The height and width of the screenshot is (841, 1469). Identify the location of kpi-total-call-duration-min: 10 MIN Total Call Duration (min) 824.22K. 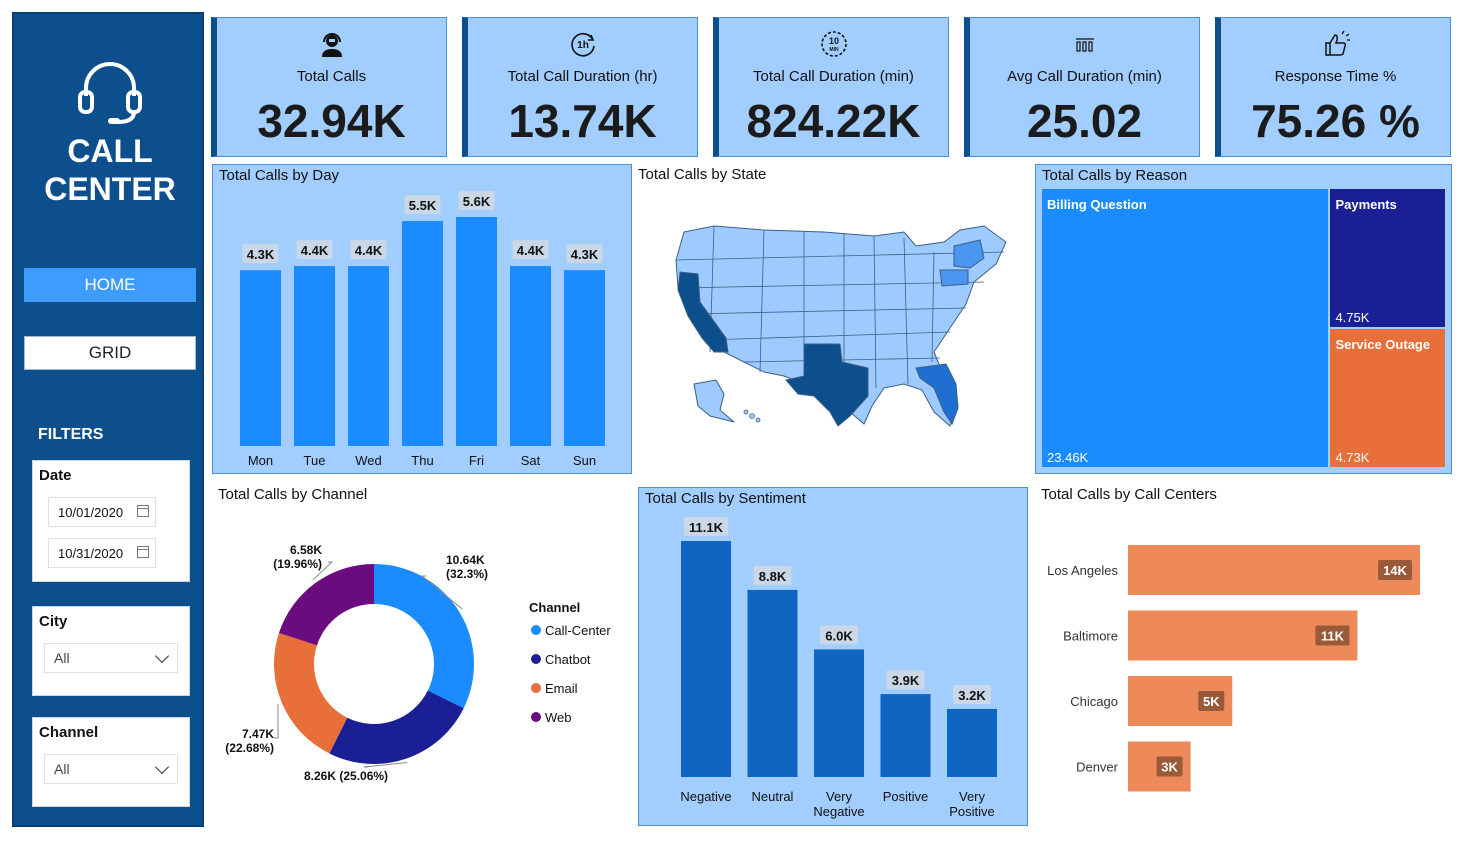
(831, 87).